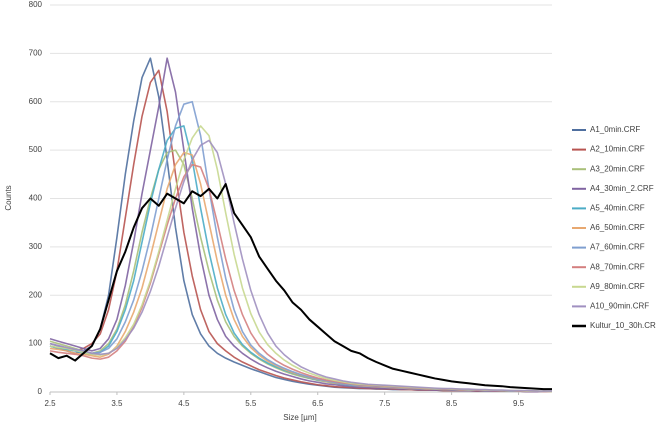  What do you see at coordinates (36, 101) in the screenshot?
I see `y-tick-label: 600` at bounding box center [36, 101].